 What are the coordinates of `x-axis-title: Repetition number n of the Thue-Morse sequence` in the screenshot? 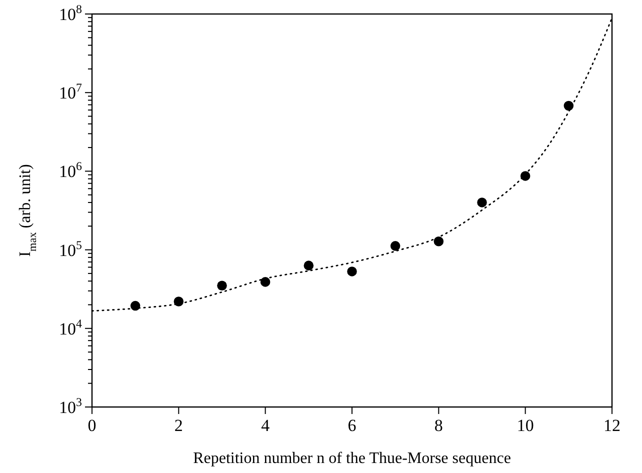 It's located at (352, 458).